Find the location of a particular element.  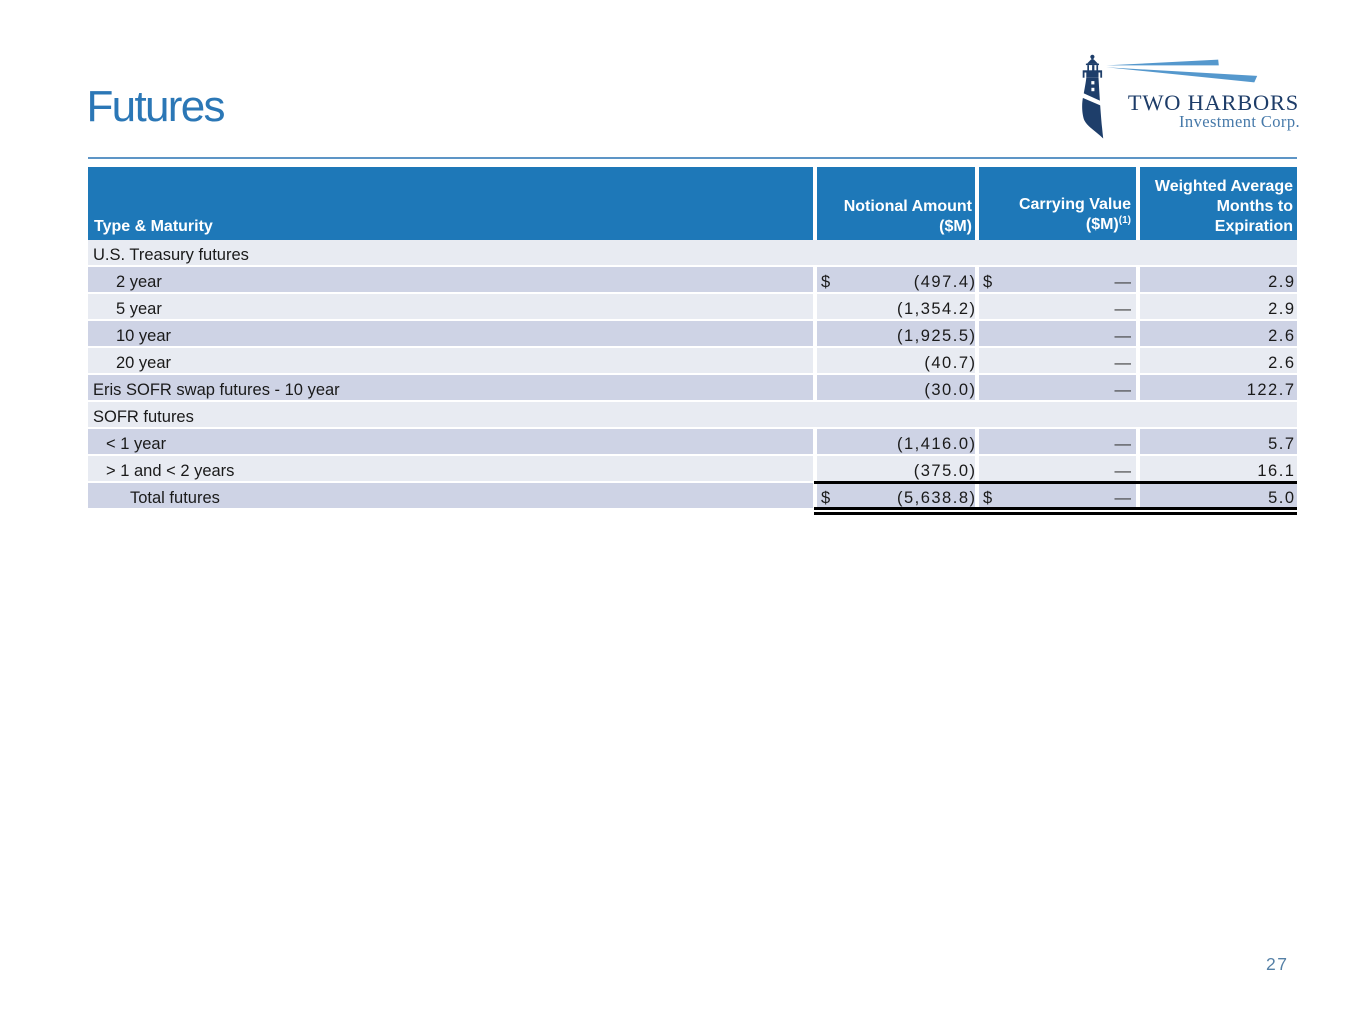

svg-text: TWO HARBORS is located at coordinates (1213, 102).